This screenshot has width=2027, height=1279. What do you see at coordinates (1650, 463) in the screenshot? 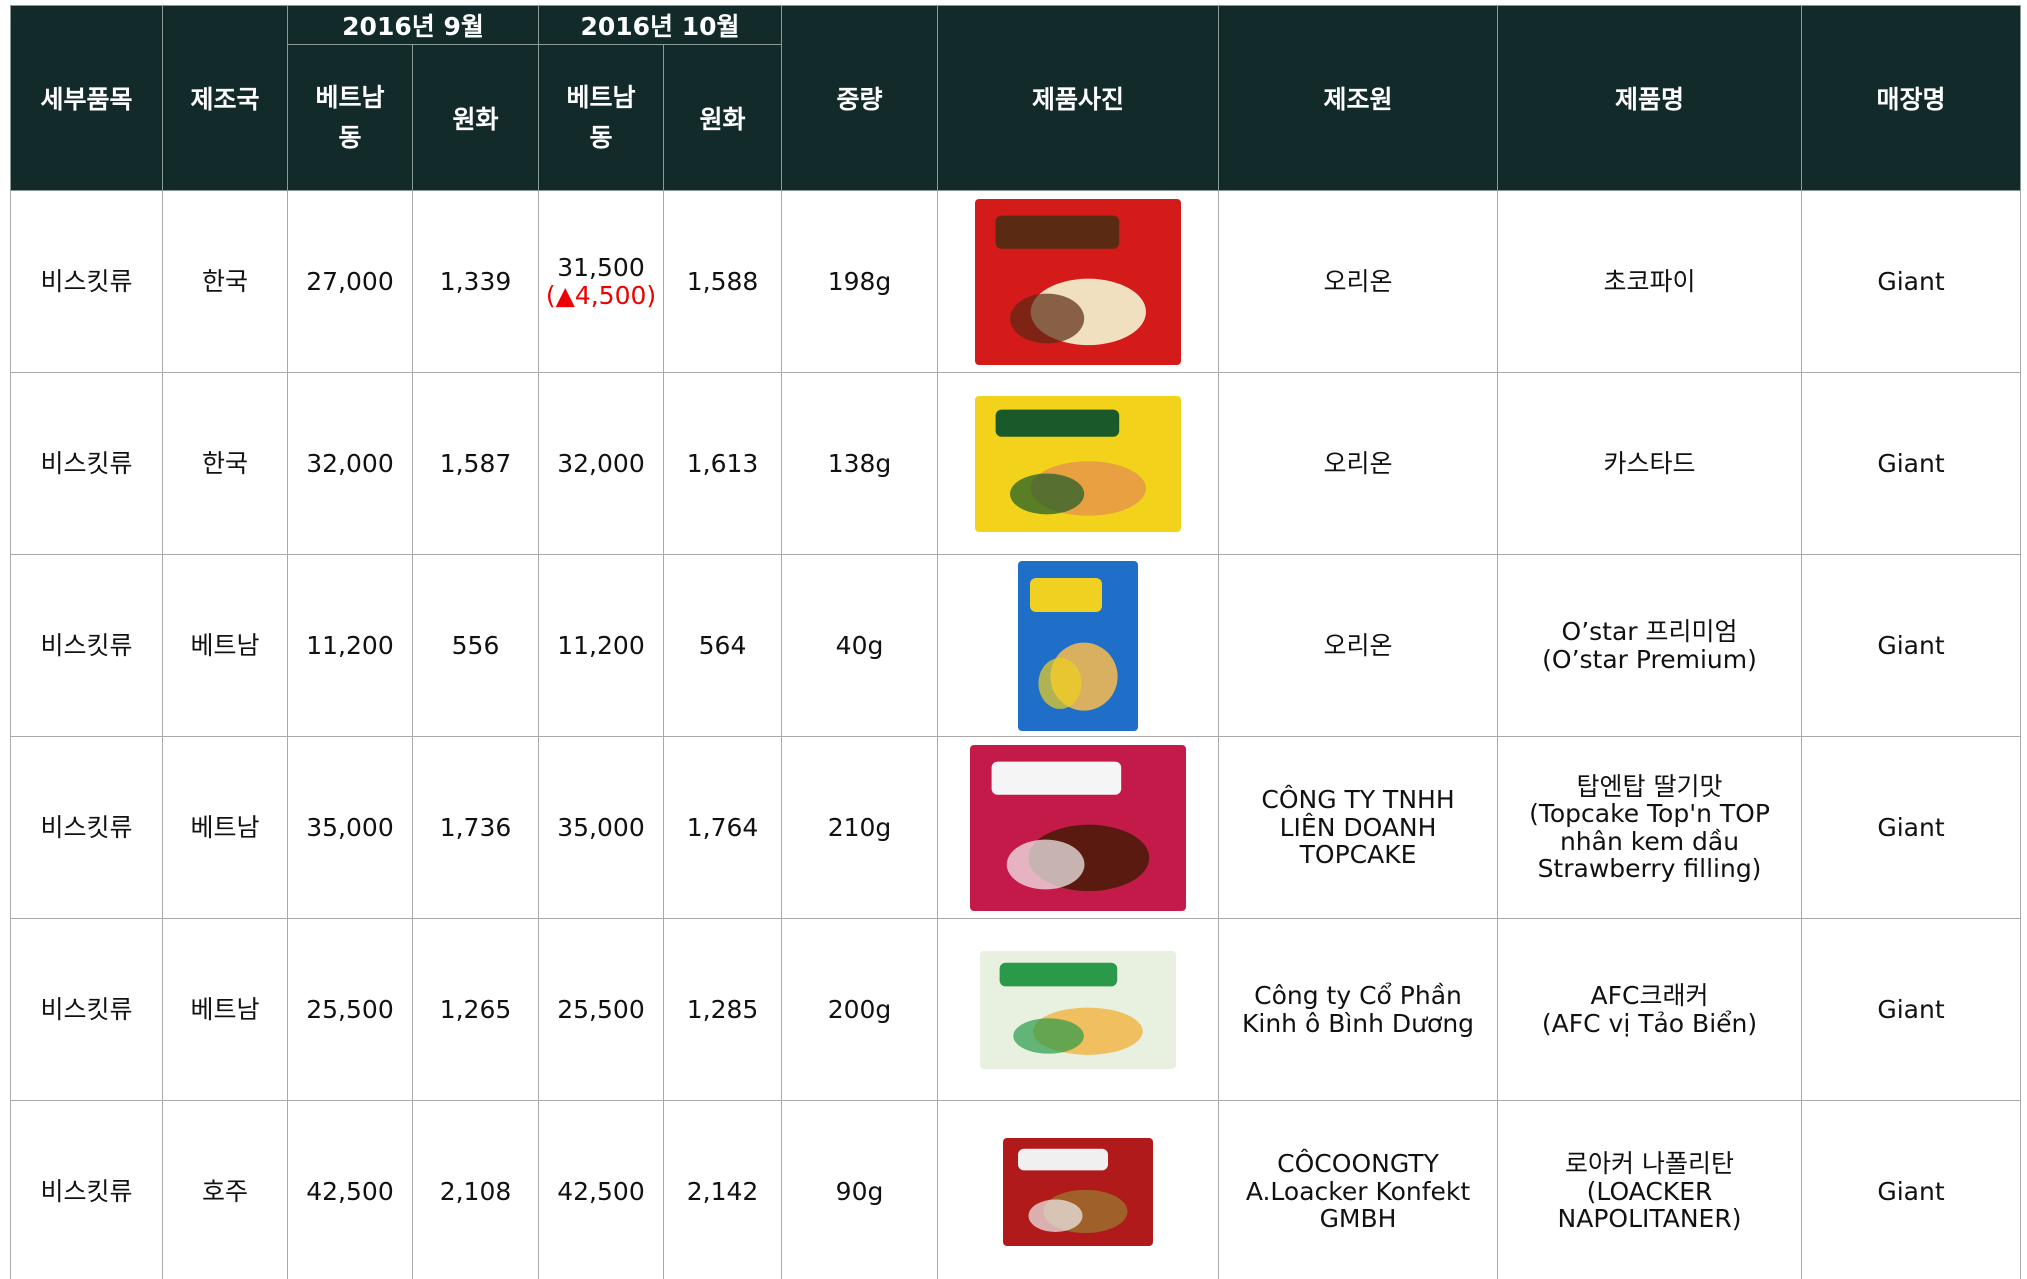
I see `name-cell: 카스타드` at bounding box center [1650, 463].